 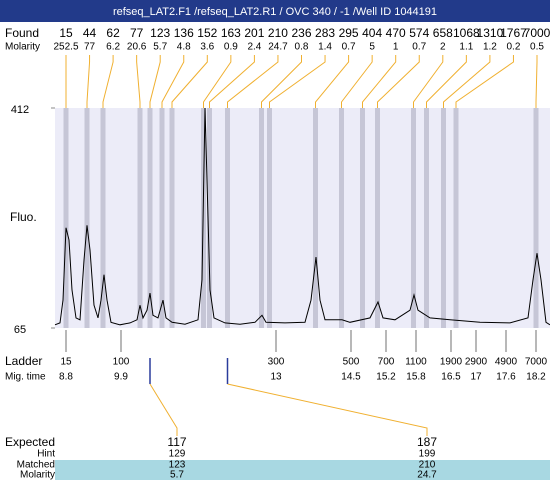 What do you see at coordinates (302, 47) in the screenshot?
I see `found-molarity: 0.8` at bounding box center [302, 47].